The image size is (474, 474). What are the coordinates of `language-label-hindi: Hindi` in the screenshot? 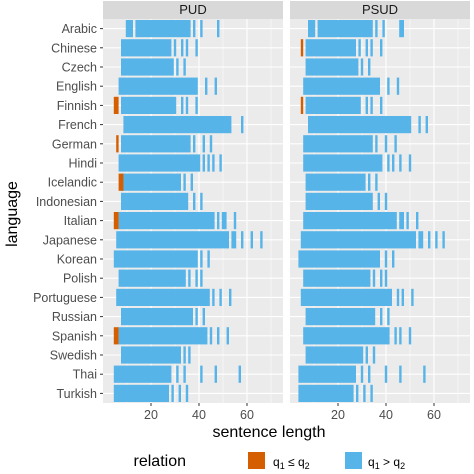 It's located at (83, 164).